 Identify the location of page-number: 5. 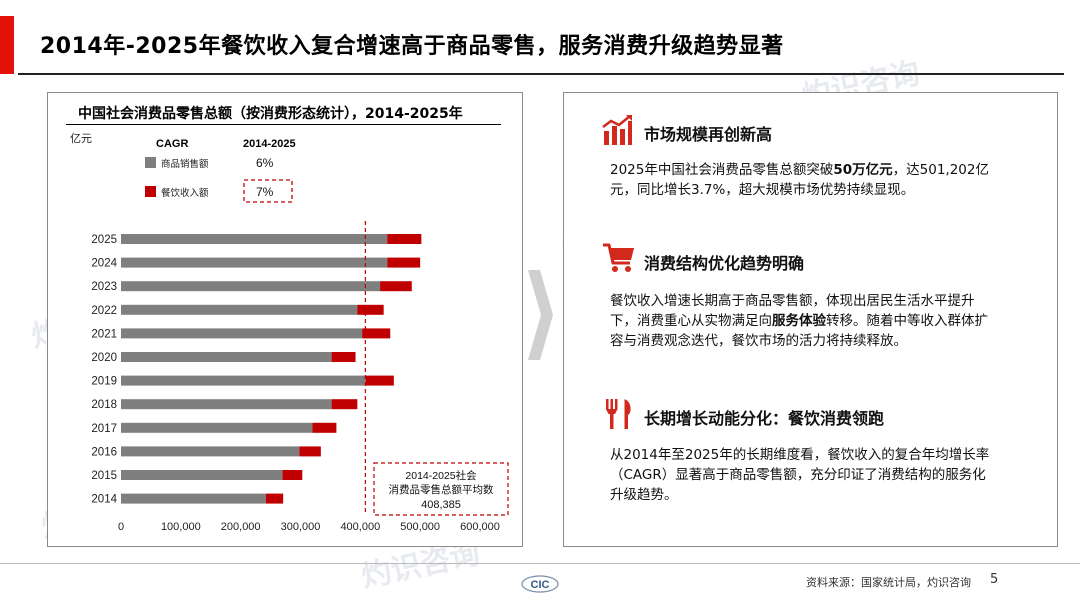
(994, 579).